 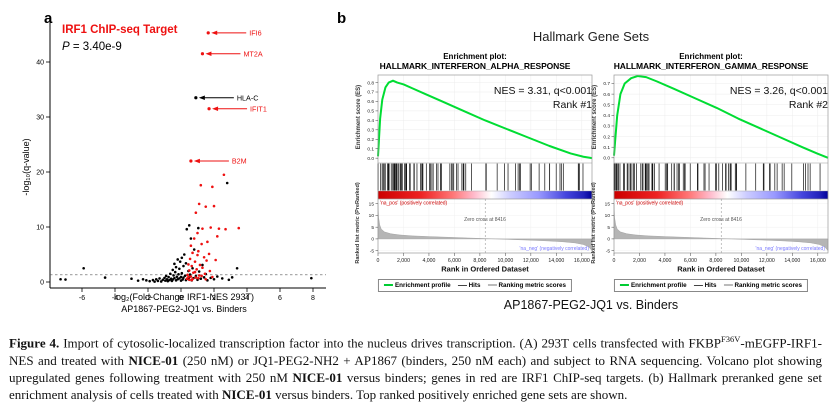 I want to click on rank-tick-label: 0, so click(x=614, y=261).